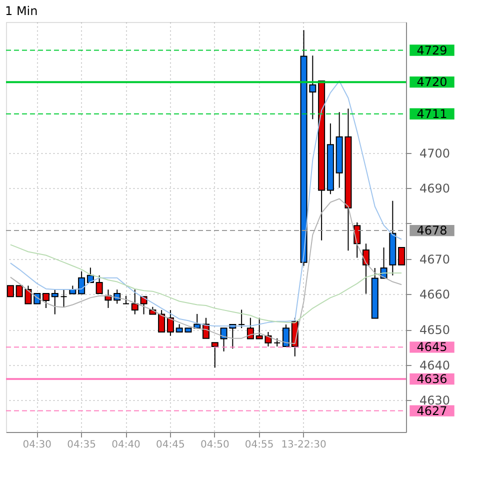 The width and height of the screenshot is (496, 496). I want to click on y-tick-label: 4660, so click(435, 295).